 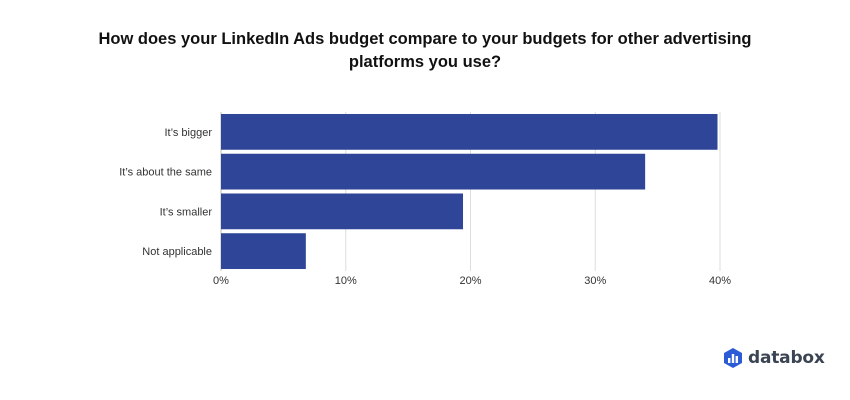 I want to click on x-tick-labels: 0% 10% 20% 30% 40%, so click(x=472, y=281).